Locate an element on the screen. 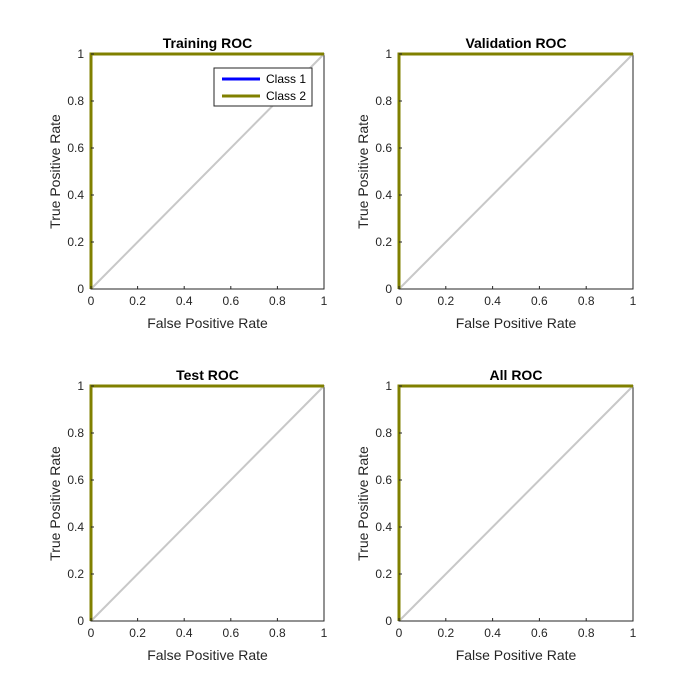 The height and width of the screenshot is (700, 700). legend-box is located at coordinates (263, 87).